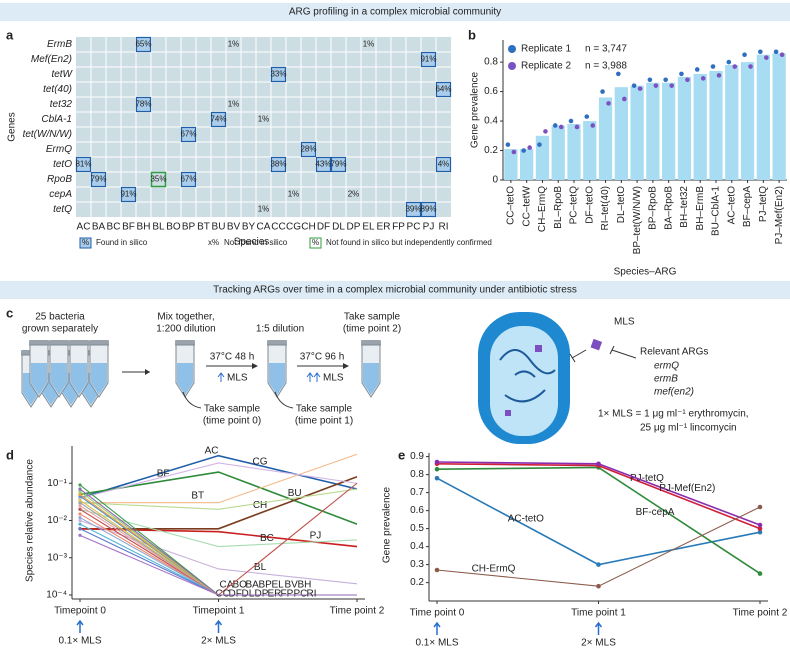  I want to click on x-tick-label: Time point 1, so click(598, 613).